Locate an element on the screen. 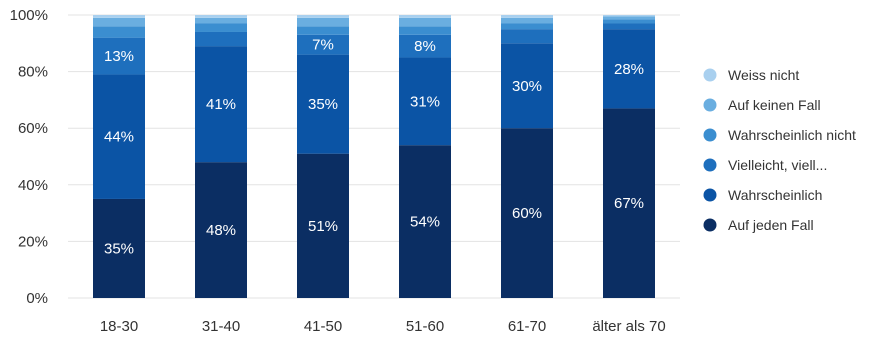  data-label: 67% is located at coordinates (629, 203).